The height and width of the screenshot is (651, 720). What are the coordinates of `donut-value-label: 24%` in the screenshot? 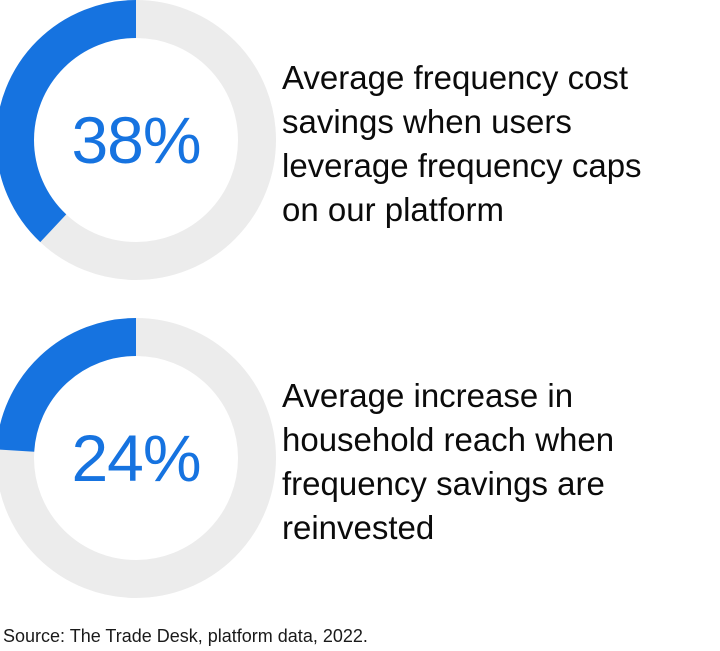 It's located at (136, 458).